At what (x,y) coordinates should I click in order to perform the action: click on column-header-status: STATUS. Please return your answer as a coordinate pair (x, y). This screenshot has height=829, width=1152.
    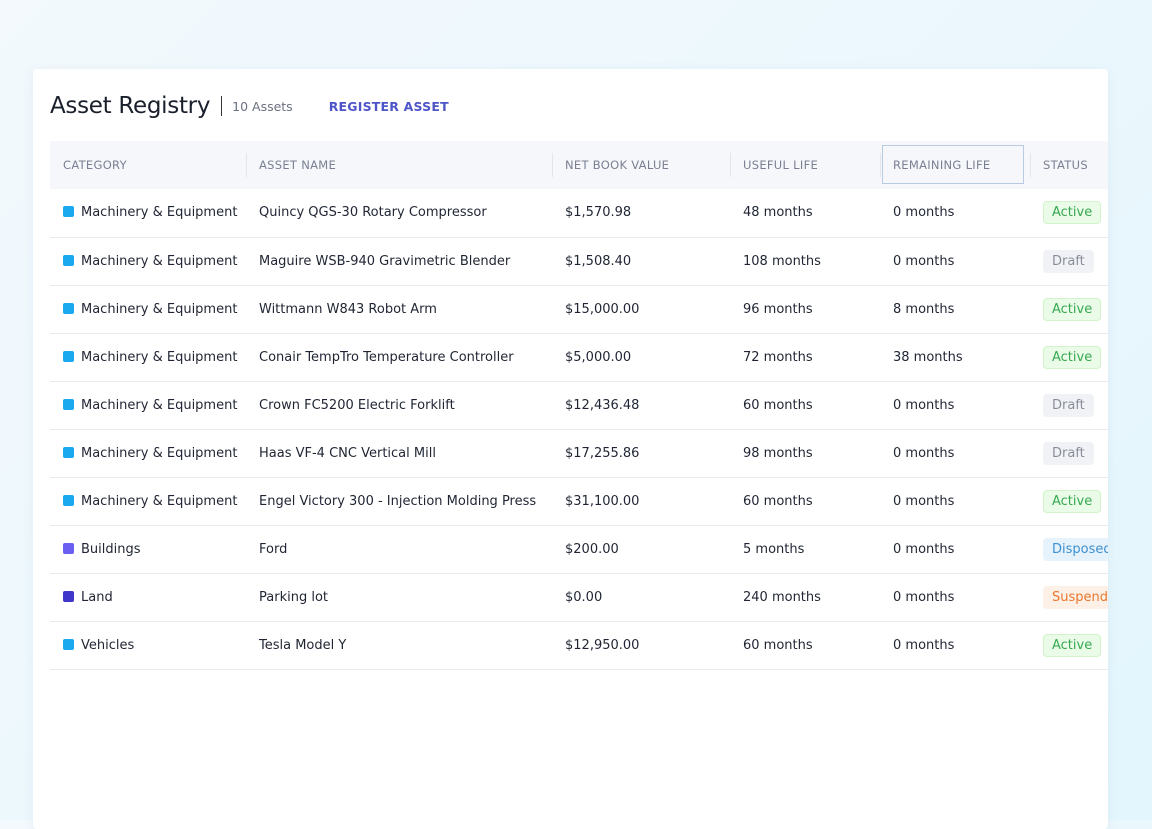
    Looking at the image, I should click on (1069, 165).